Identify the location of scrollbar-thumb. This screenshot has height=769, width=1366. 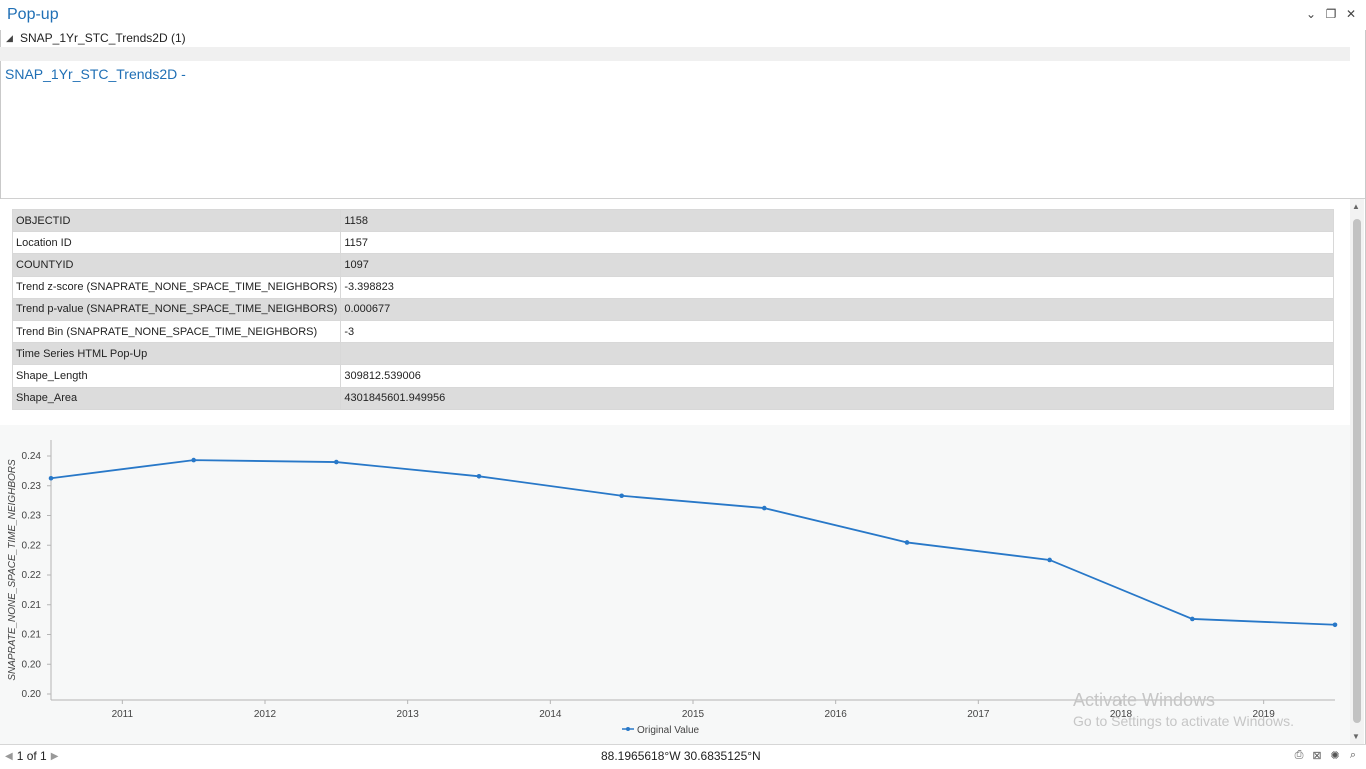
(1357, 471).